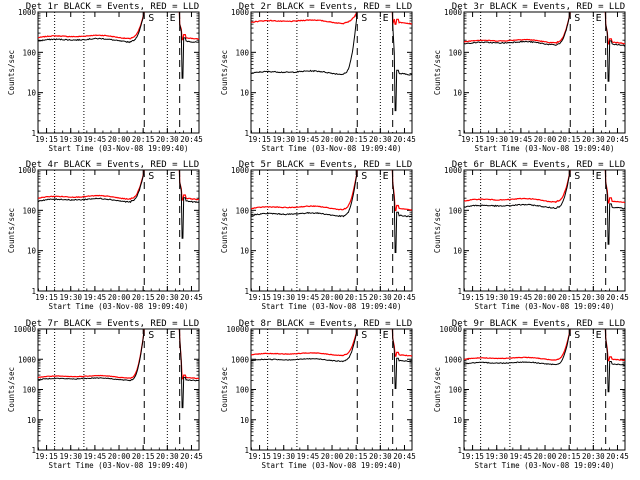  Describe the element at coordinates (325, 165) in the screenshot. I see `panel-title: Det 5r BLACK = Events, RED = LLD` at that location.